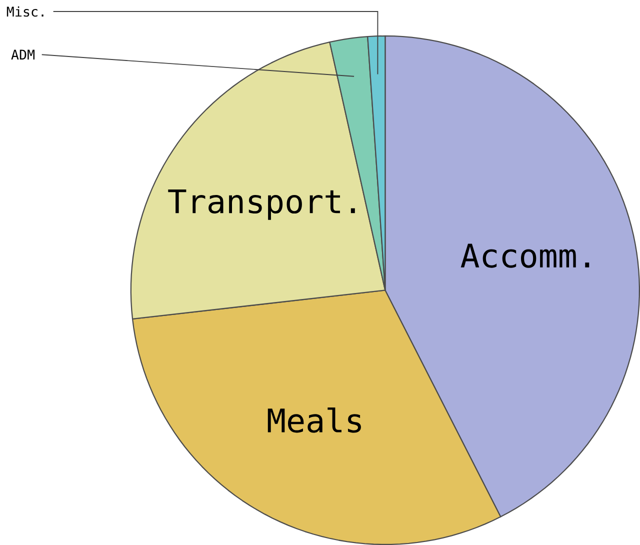 This screenshot has width=640, height=545. What do you see at coordinates (22, 55) in the screenshot?
I see `slice-label: ADM` at bounding box center [22, 55].